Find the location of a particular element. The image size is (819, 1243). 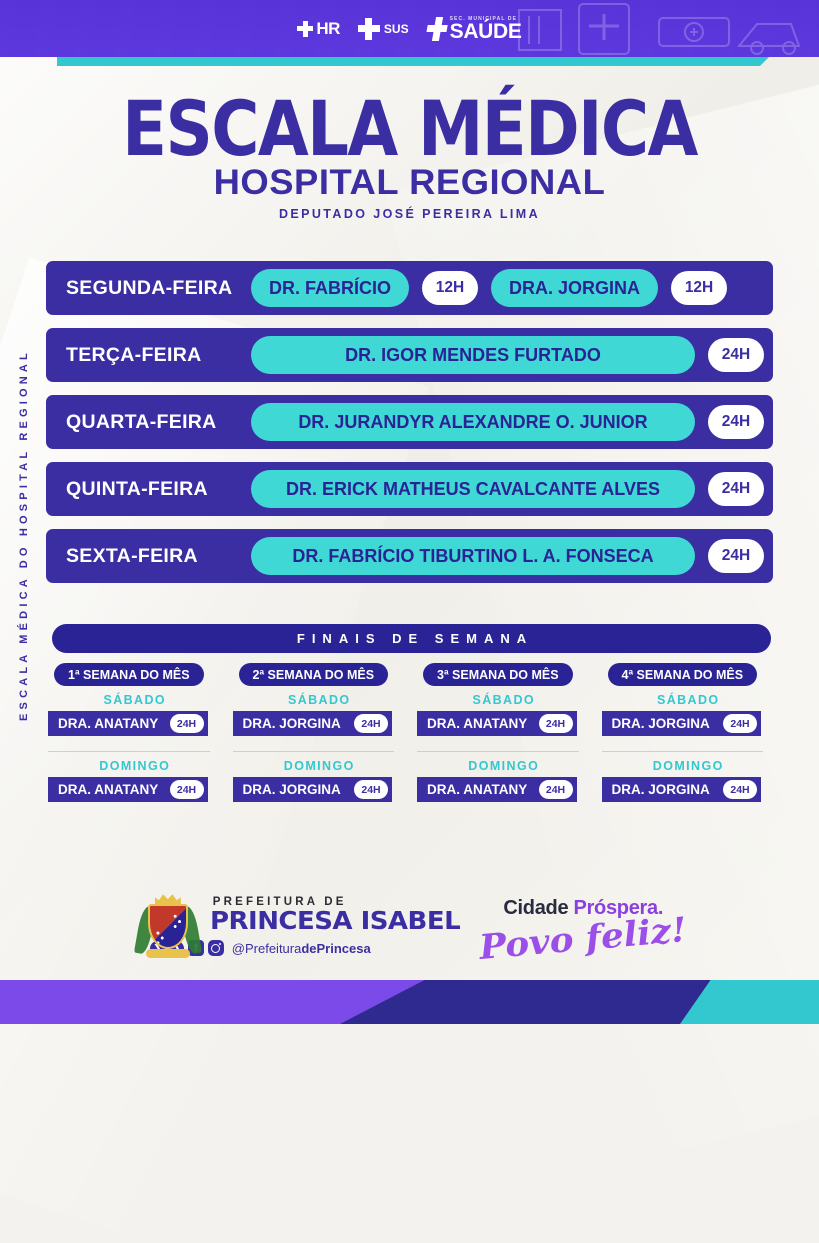

saude-logo: SEC. MUNICIPAL DE SAÚDE is located at coordinates (474, 29).